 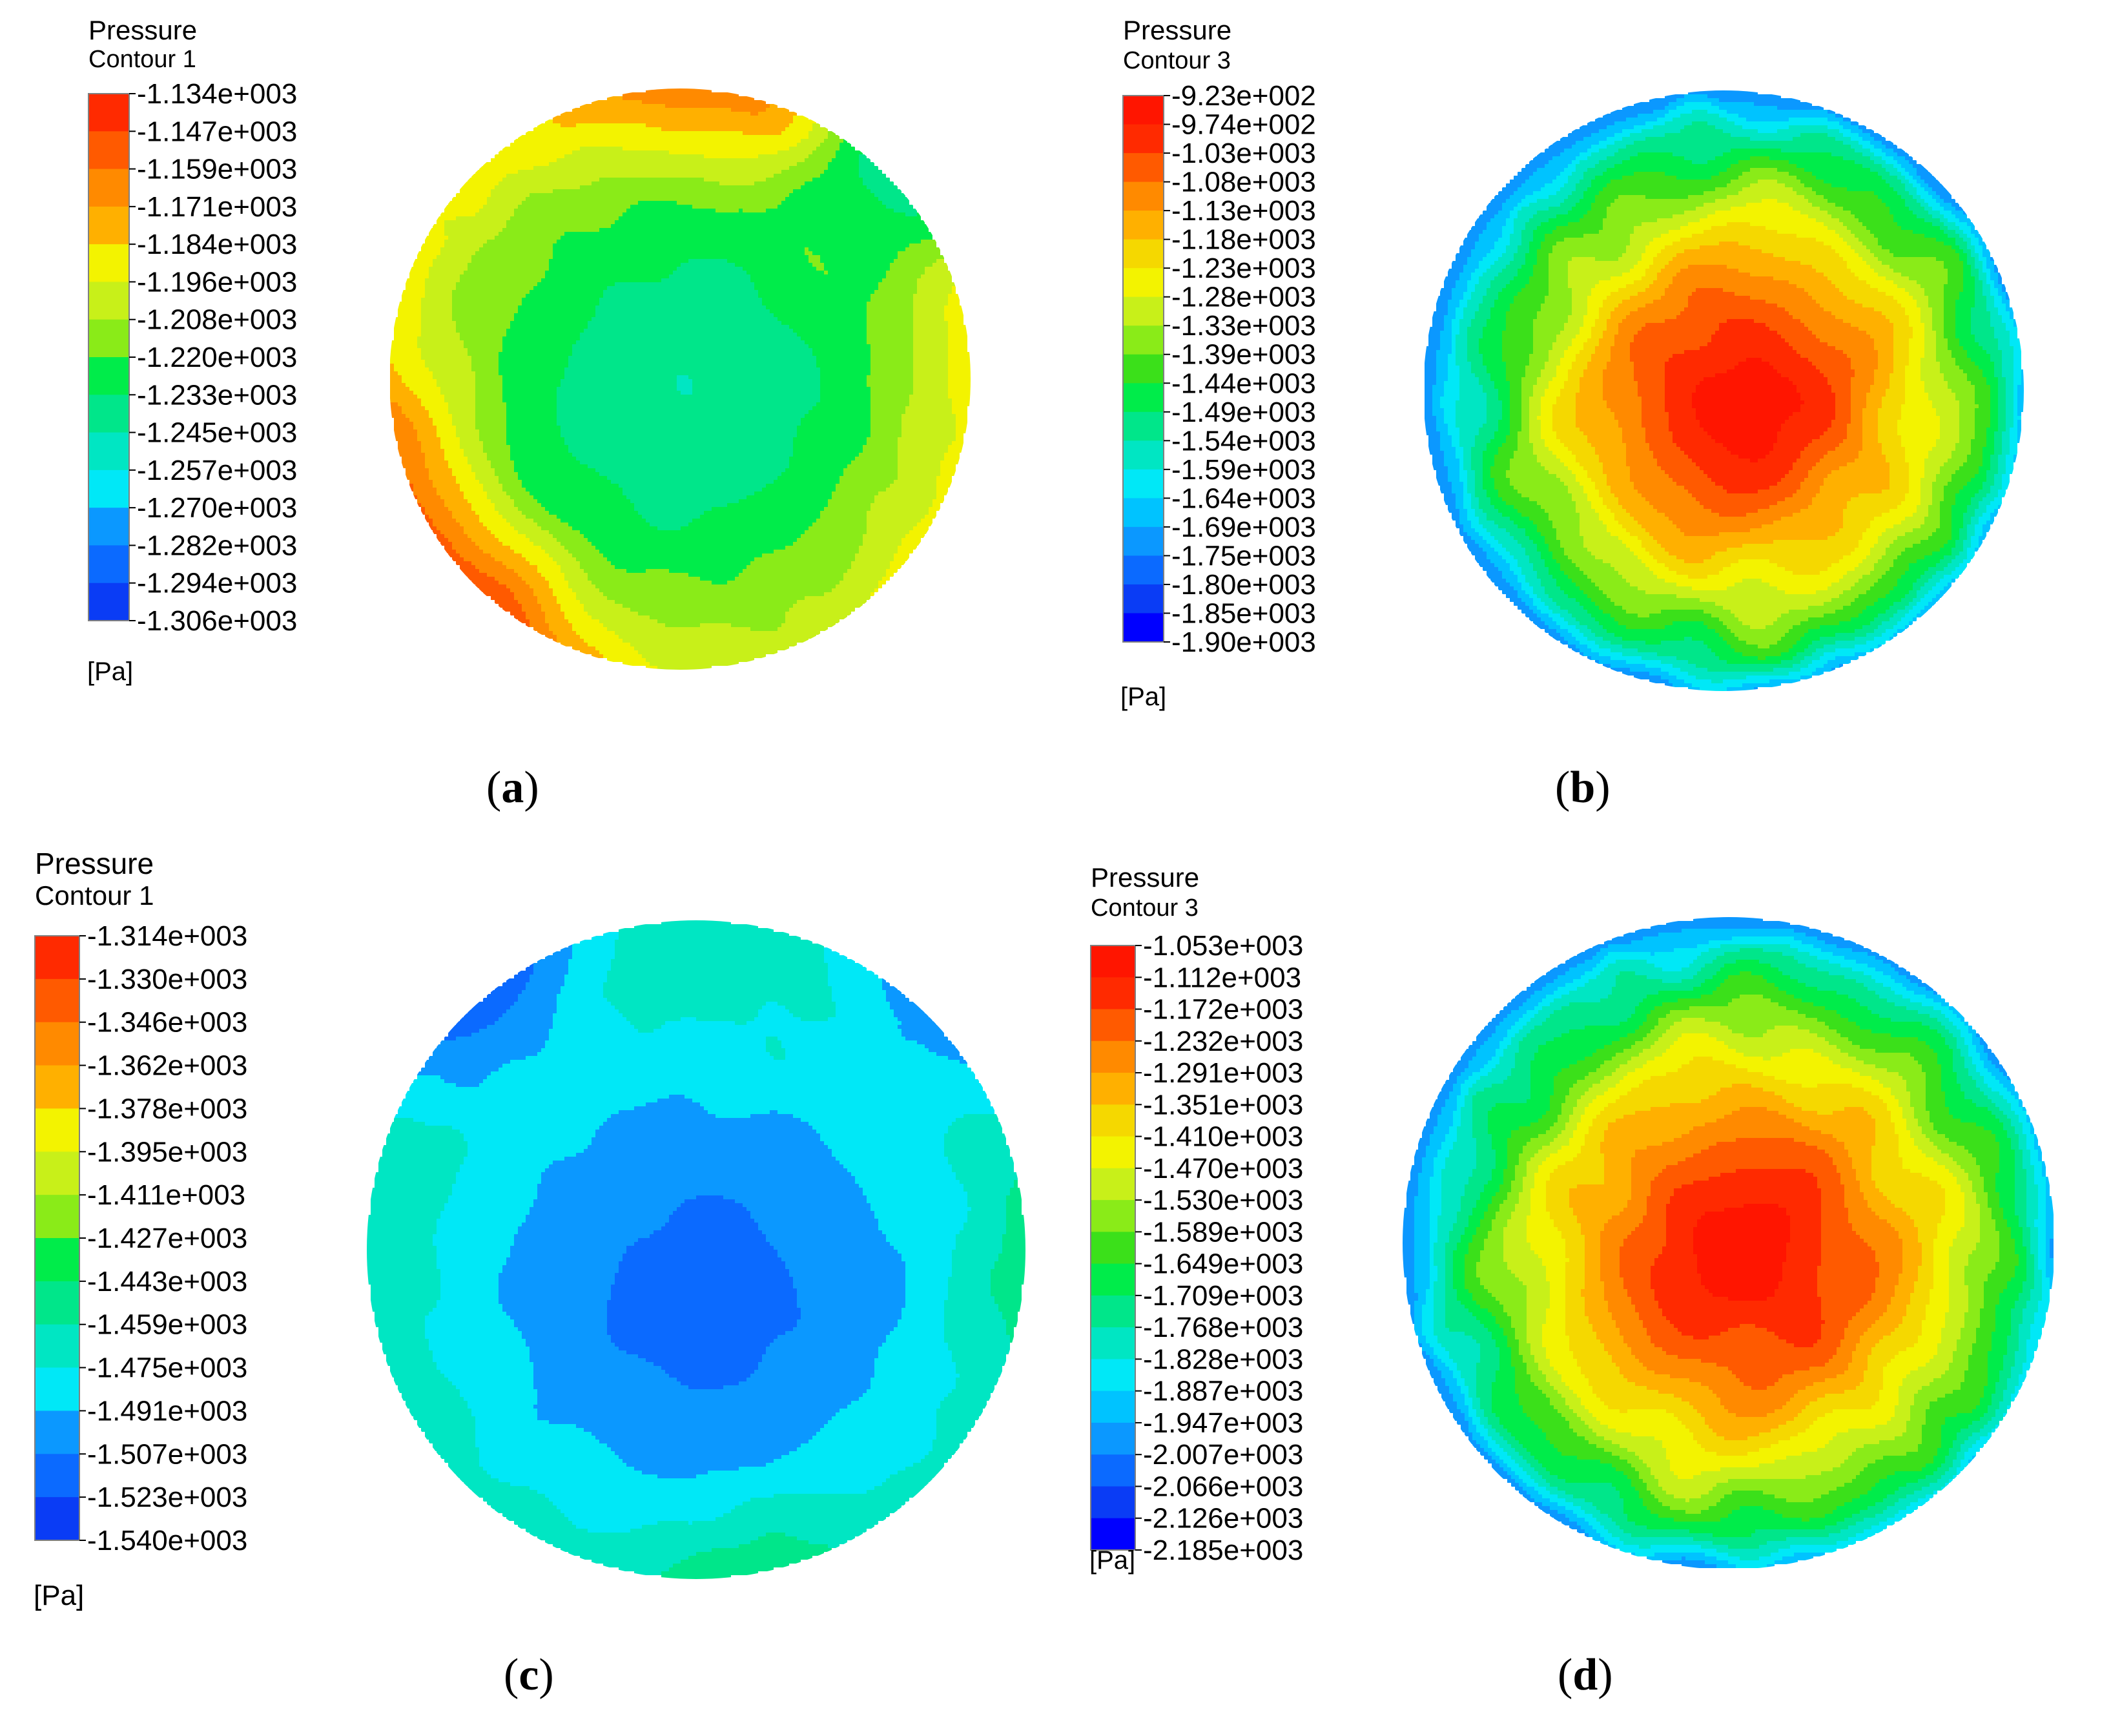 What do you see at coordinates (1223, 1486) in the screenshot?
I see `legend-tick-label: -2.066e+003` at bounding box center [1223, 1486].